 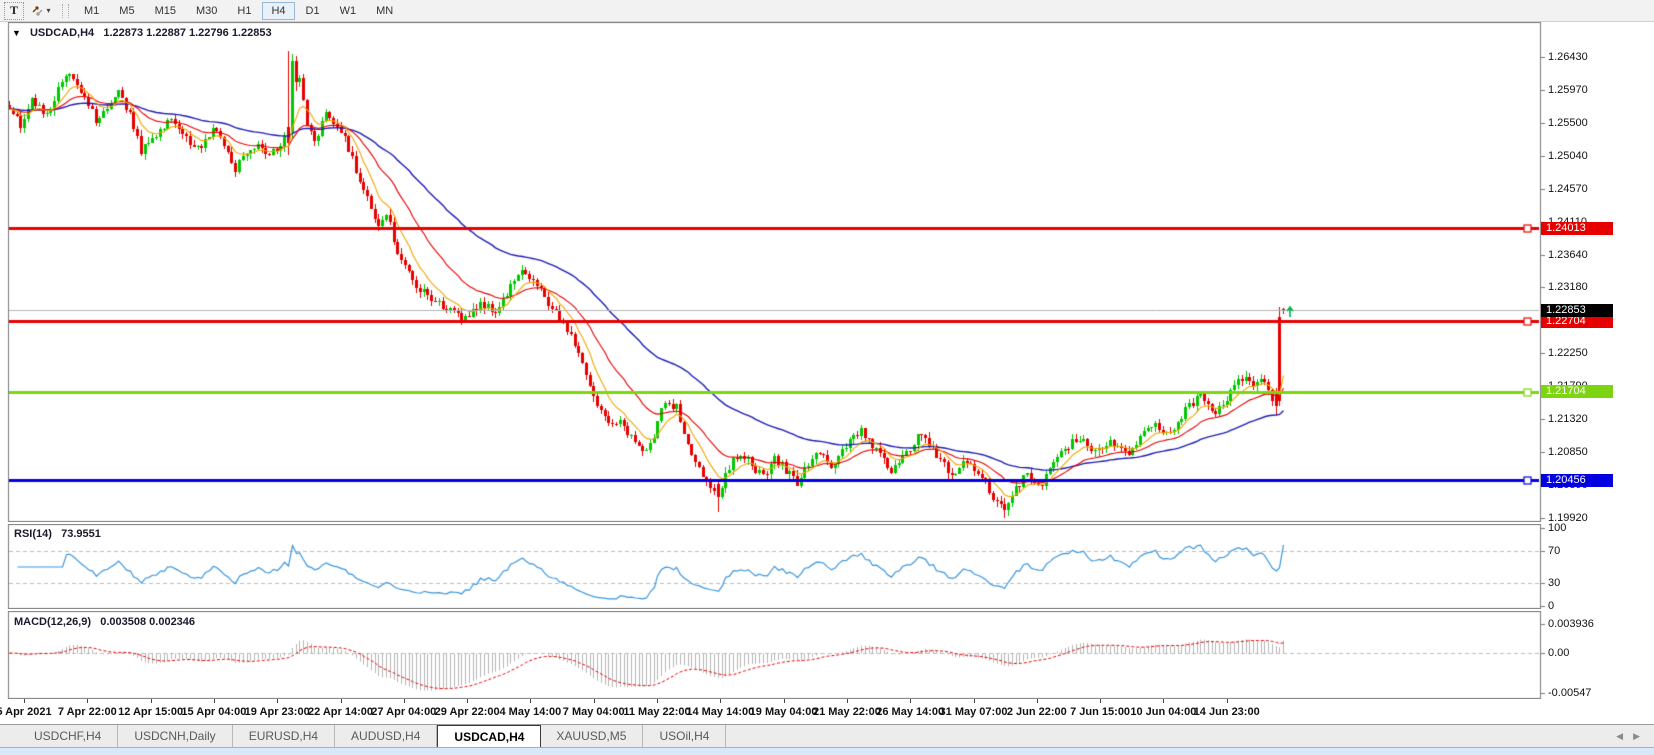 What do you see at coordinates (57, 534) in the screenshot?
I see `rsi-indicator-label: RSI(14) 73.9551` at bounding box center [57, 534].